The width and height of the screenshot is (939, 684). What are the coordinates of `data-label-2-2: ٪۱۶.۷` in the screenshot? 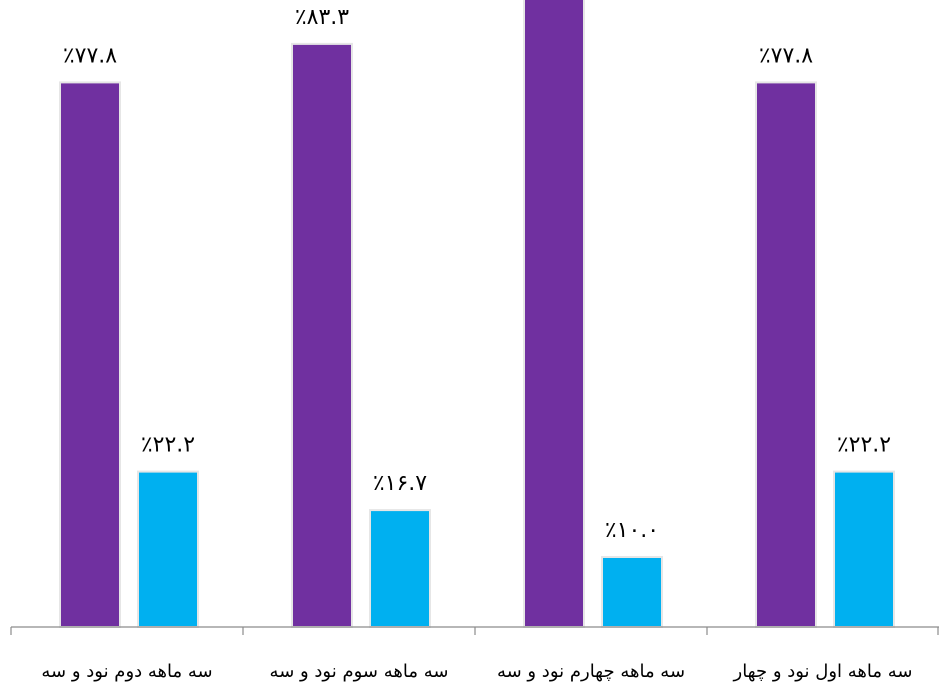 It's located at (400, 483).